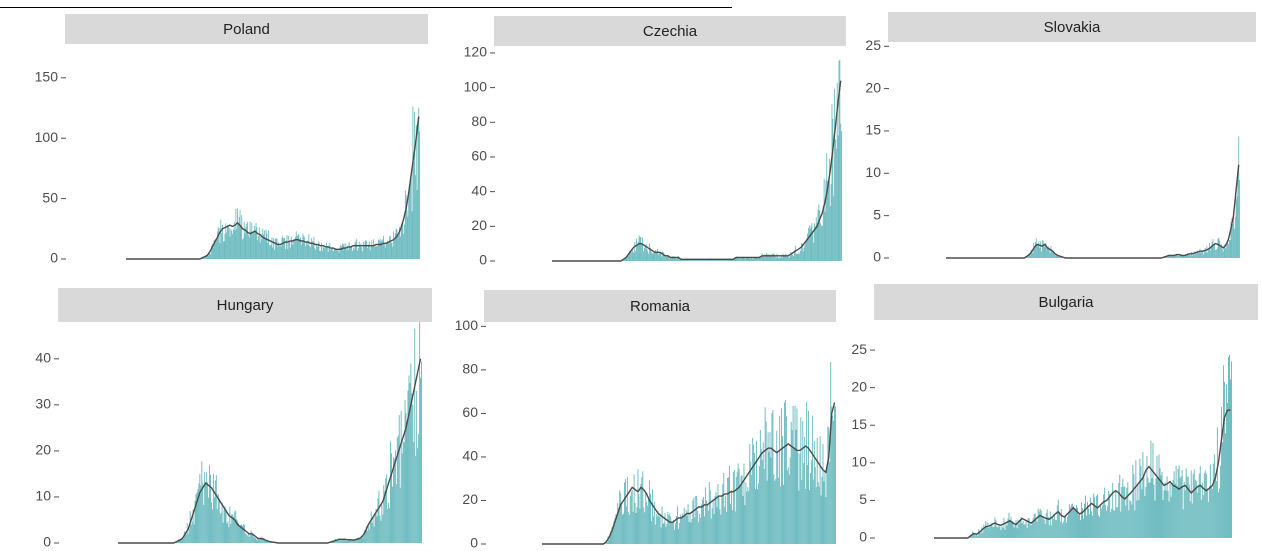 Image resolution: width=1262 pixels, height=551 pixels. I want to click on facet-slovakia-bars, so click(1133, 197).